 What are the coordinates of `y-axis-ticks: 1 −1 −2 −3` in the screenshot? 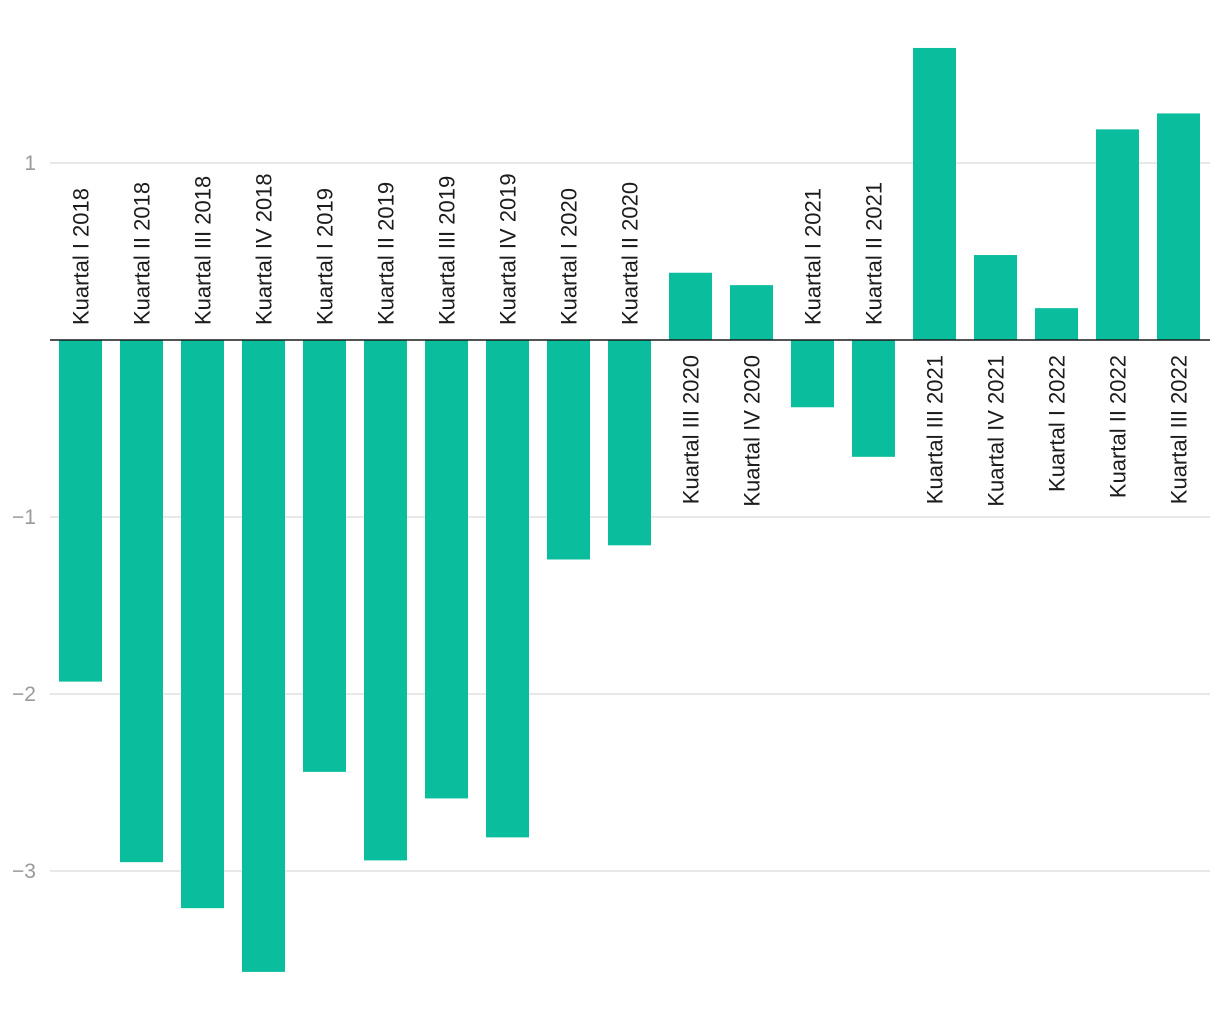 It's located at (24, 517).